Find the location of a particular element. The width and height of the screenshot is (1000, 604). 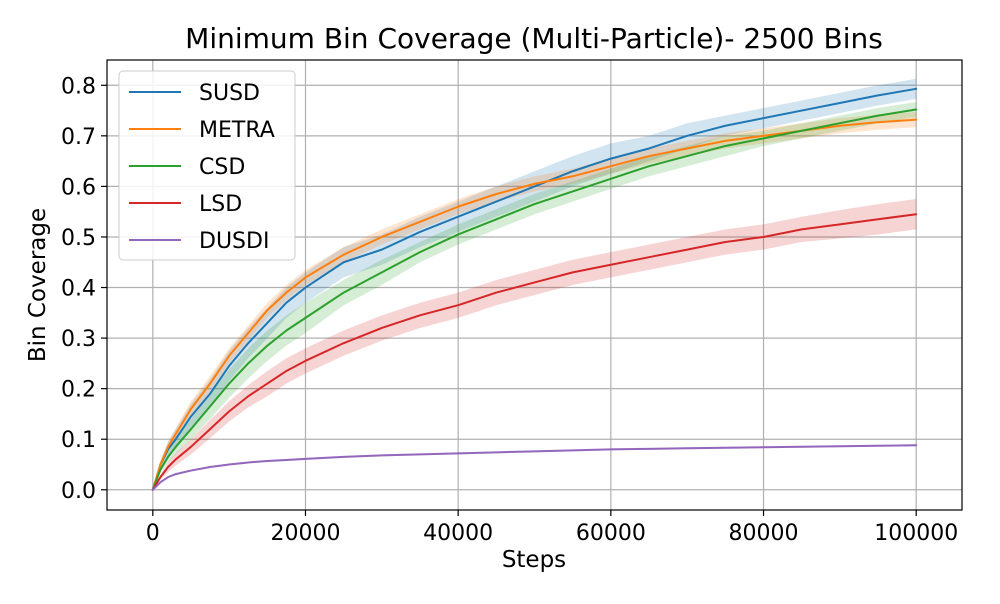

y-tick-label: 0.5 is located at coordinates (78, 238).